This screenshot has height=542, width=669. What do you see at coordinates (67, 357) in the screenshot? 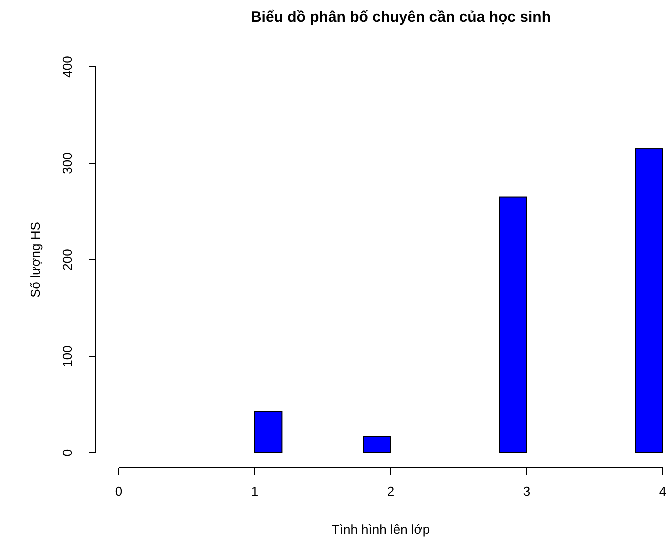
I see `y-tick-label: 100` at bounding box center [67, 357].